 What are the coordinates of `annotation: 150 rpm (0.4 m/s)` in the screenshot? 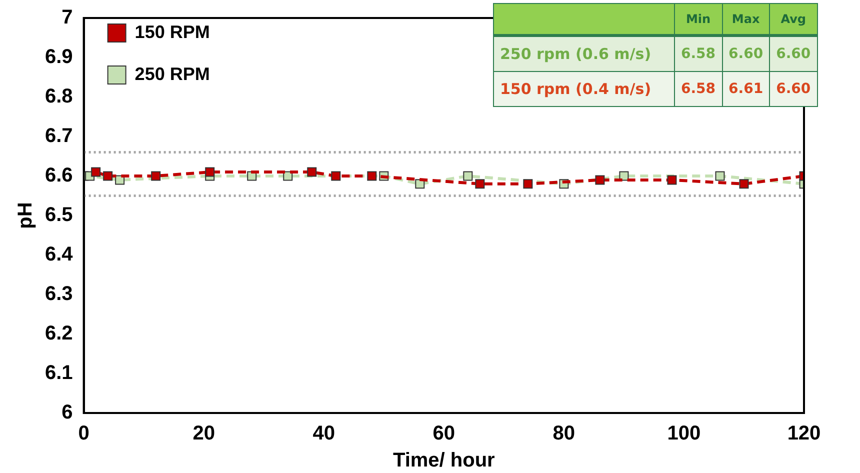 It's located at (584, 89).